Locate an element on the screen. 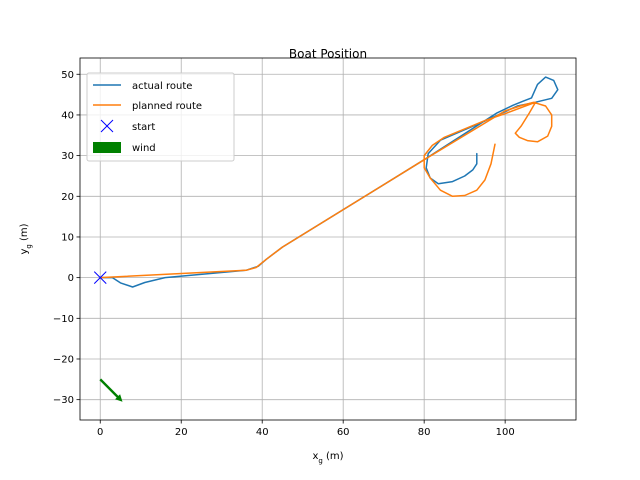 This screenshot has height=480, width=640. wind-arrow is located at coordinates (111, 390).